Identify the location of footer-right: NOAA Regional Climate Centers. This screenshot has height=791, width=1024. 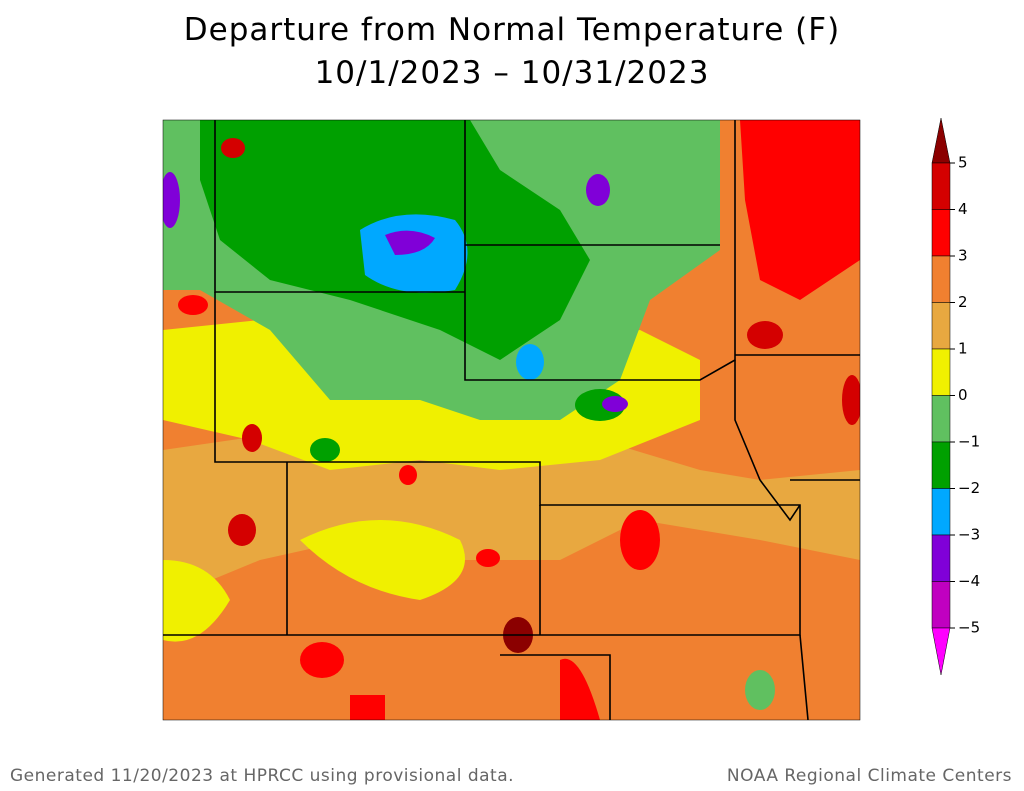
(869, 776).